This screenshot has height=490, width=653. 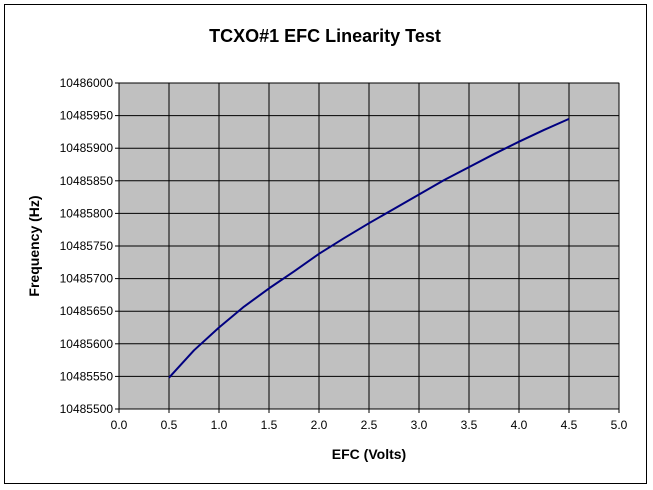 I want to click on x-tick-label: 1.0, so click(x=219, y=425).